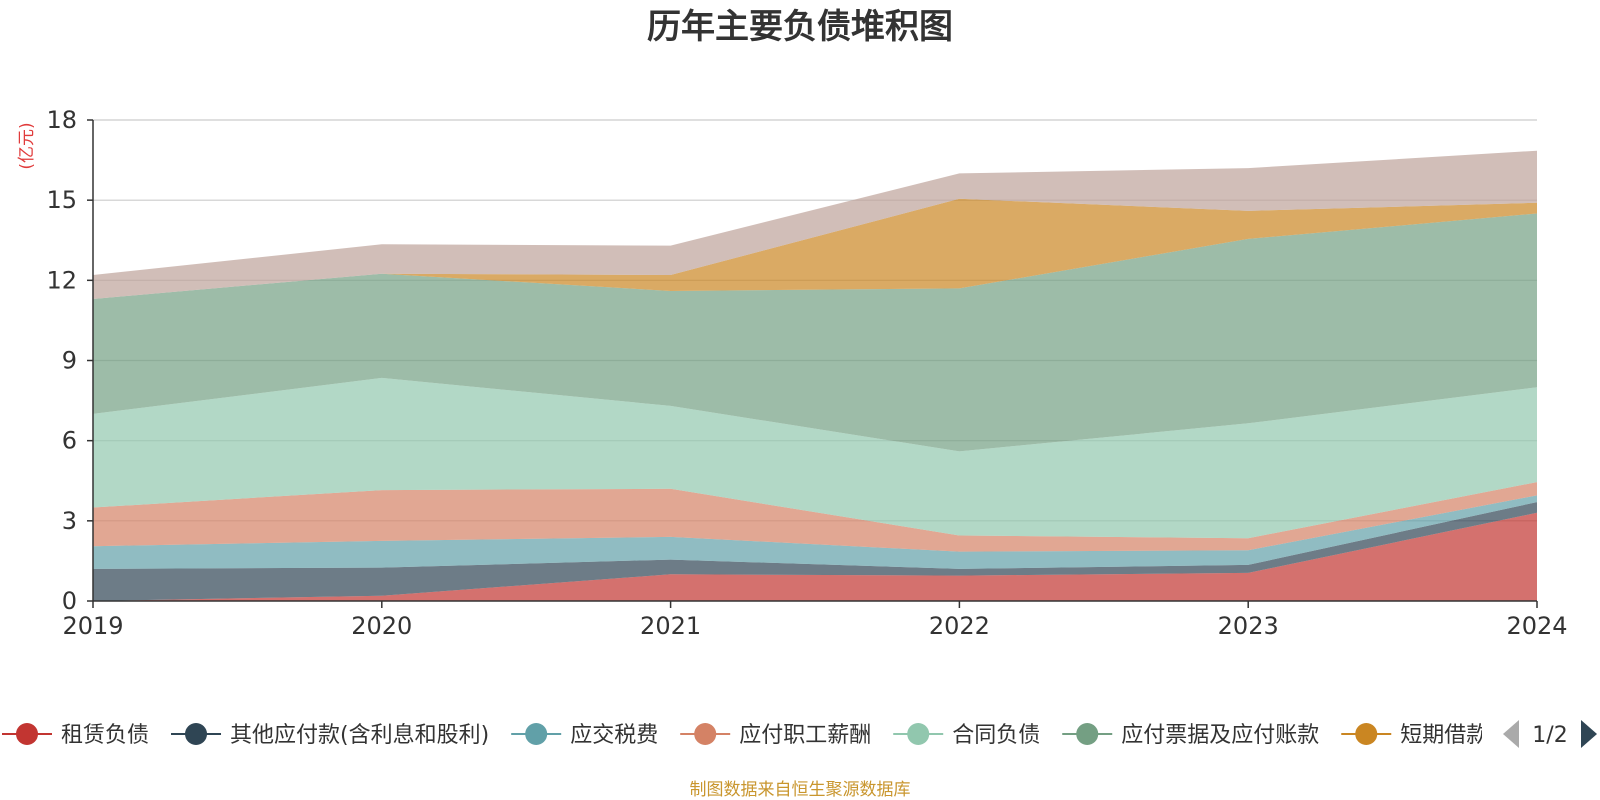  Describe the element at coordinates (1536, 626) in the screenshot. I see `x-tick-label: 2024` at that location.